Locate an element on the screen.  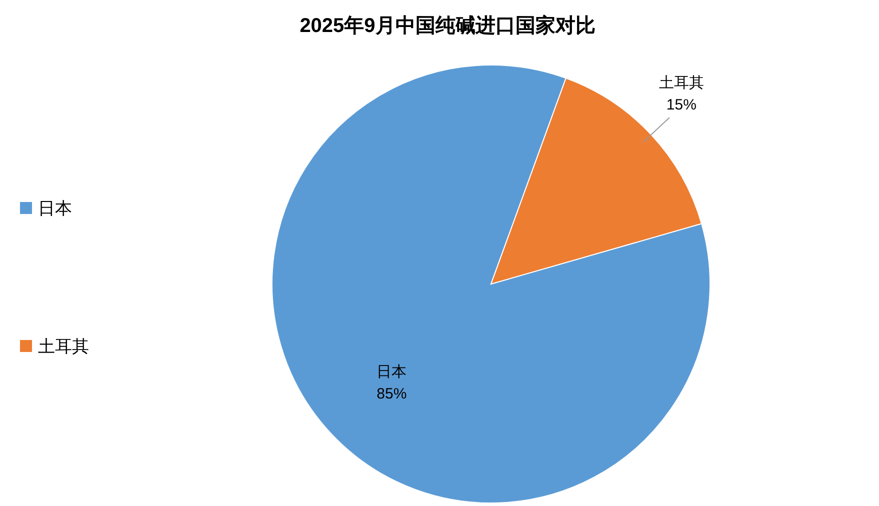
slice-label: 土耳其 is located at coordinates (681, 83).